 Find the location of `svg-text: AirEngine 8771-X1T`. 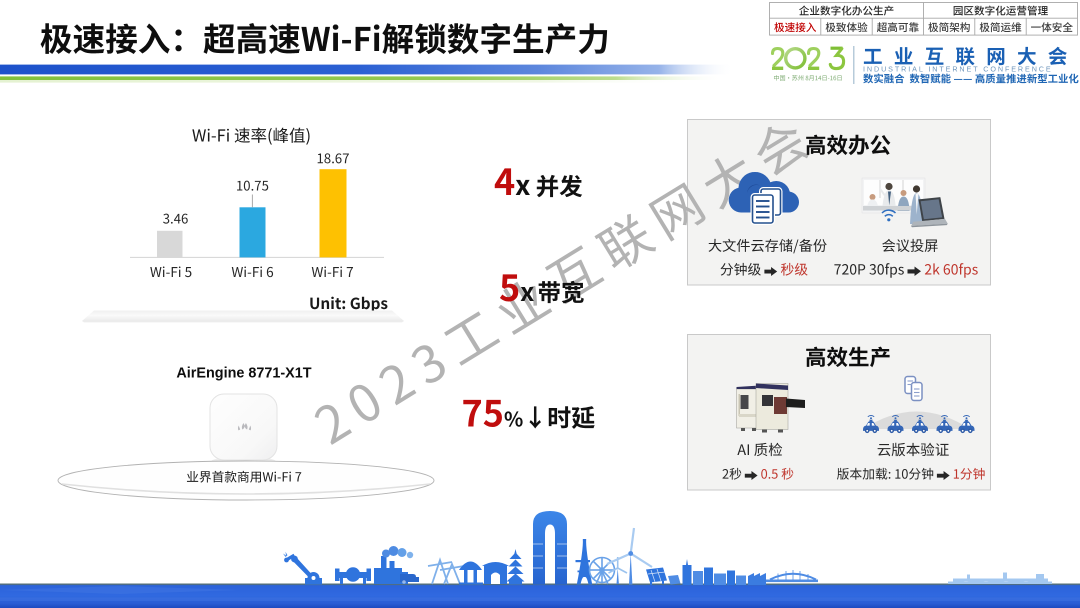

svg-text: AirEngine 8771-X1T is located at coordinates (243, 374).